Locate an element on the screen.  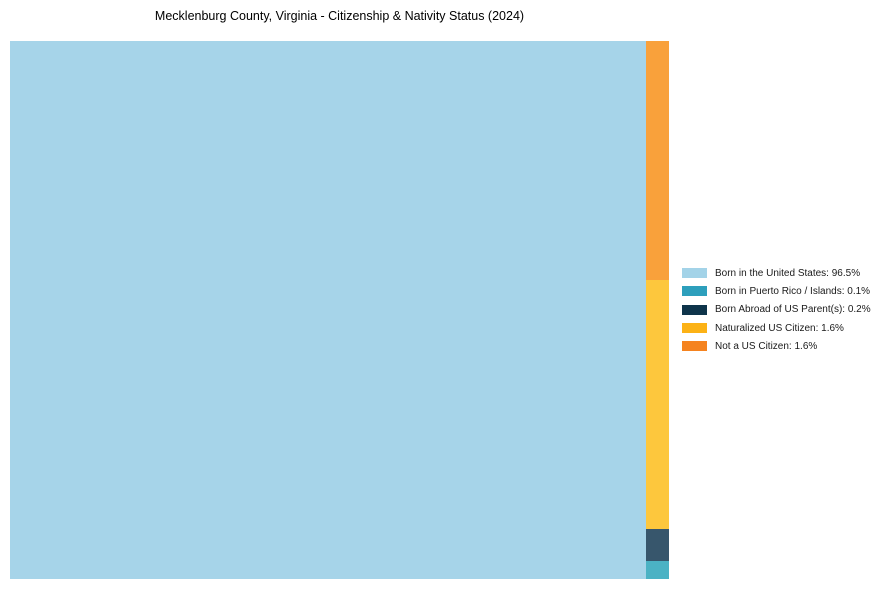
legend-swatch-not-a-us-citizen is located at coordinates (694, 346).